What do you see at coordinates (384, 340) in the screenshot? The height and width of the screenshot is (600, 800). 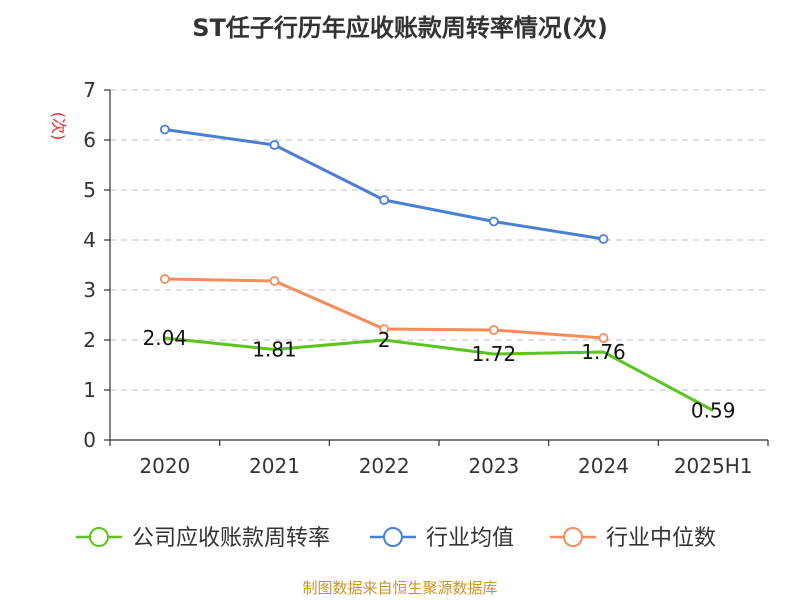 I see `data-label: 2` at bounding box center [384, 340].